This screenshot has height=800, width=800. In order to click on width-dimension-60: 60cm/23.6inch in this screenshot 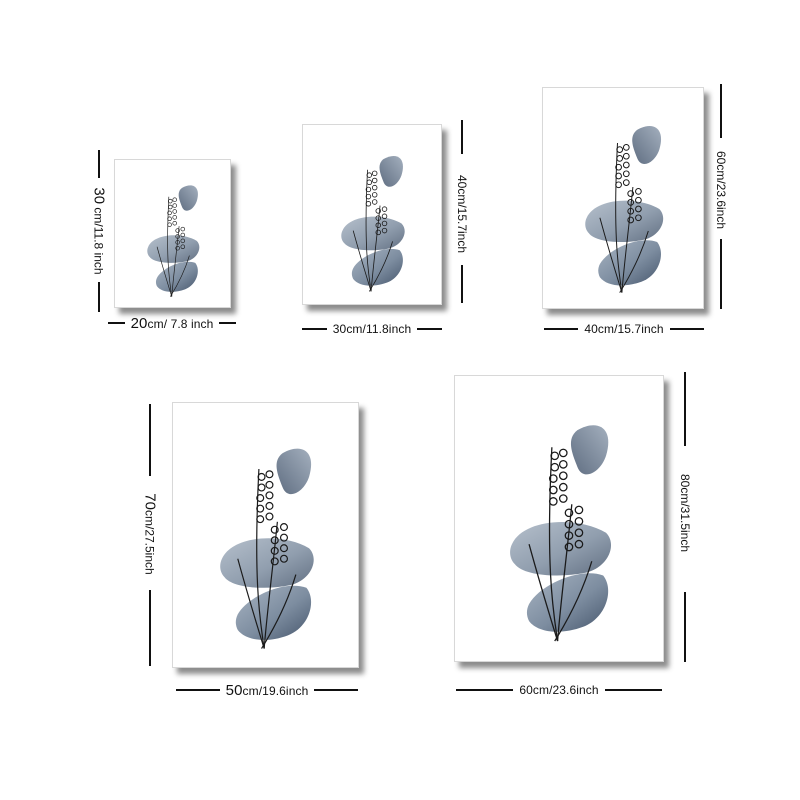, I will do `click(559, 690)`.